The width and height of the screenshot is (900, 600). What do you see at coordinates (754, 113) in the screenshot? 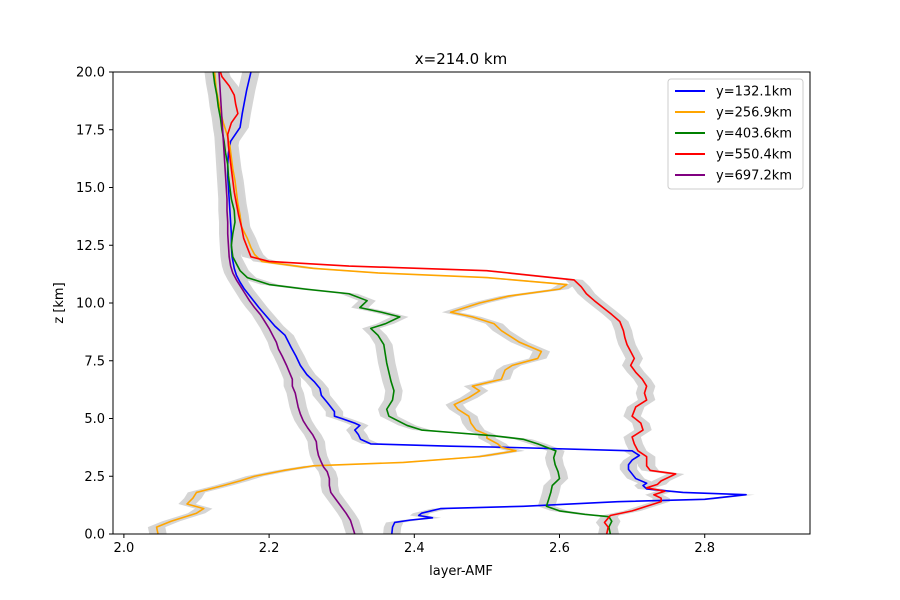
I see `legend-label: y=256.9km` at bounding box center [754, 113].